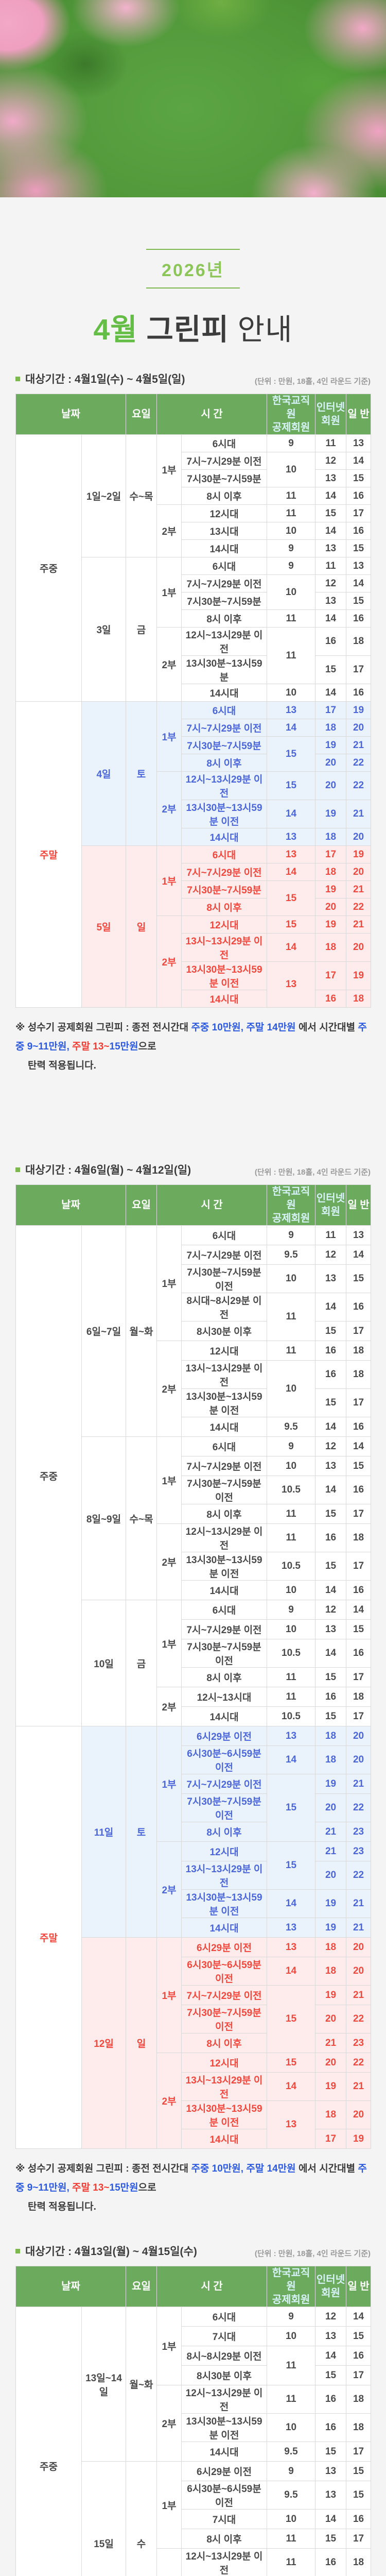 The image size is (386, 2576). Describe the element at coordinates (194, 854) in the screenshot. I see `fee-row: 주말 4일 토 1부 6시대 13 17 19` at that location.